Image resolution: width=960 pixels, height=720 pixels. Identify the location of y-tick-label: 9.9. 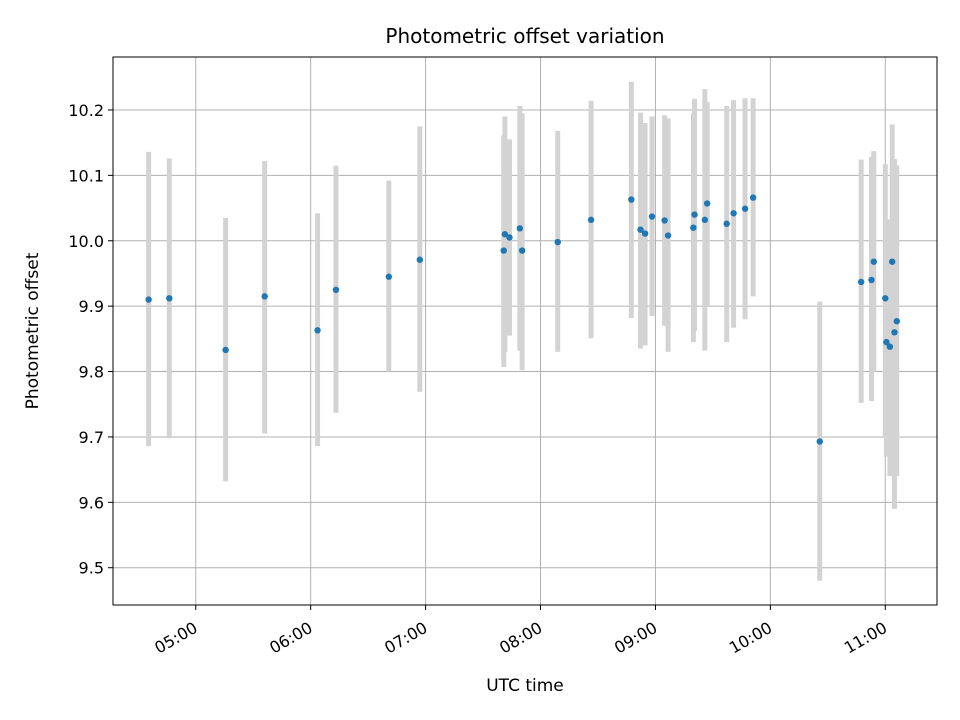
(91, 306).